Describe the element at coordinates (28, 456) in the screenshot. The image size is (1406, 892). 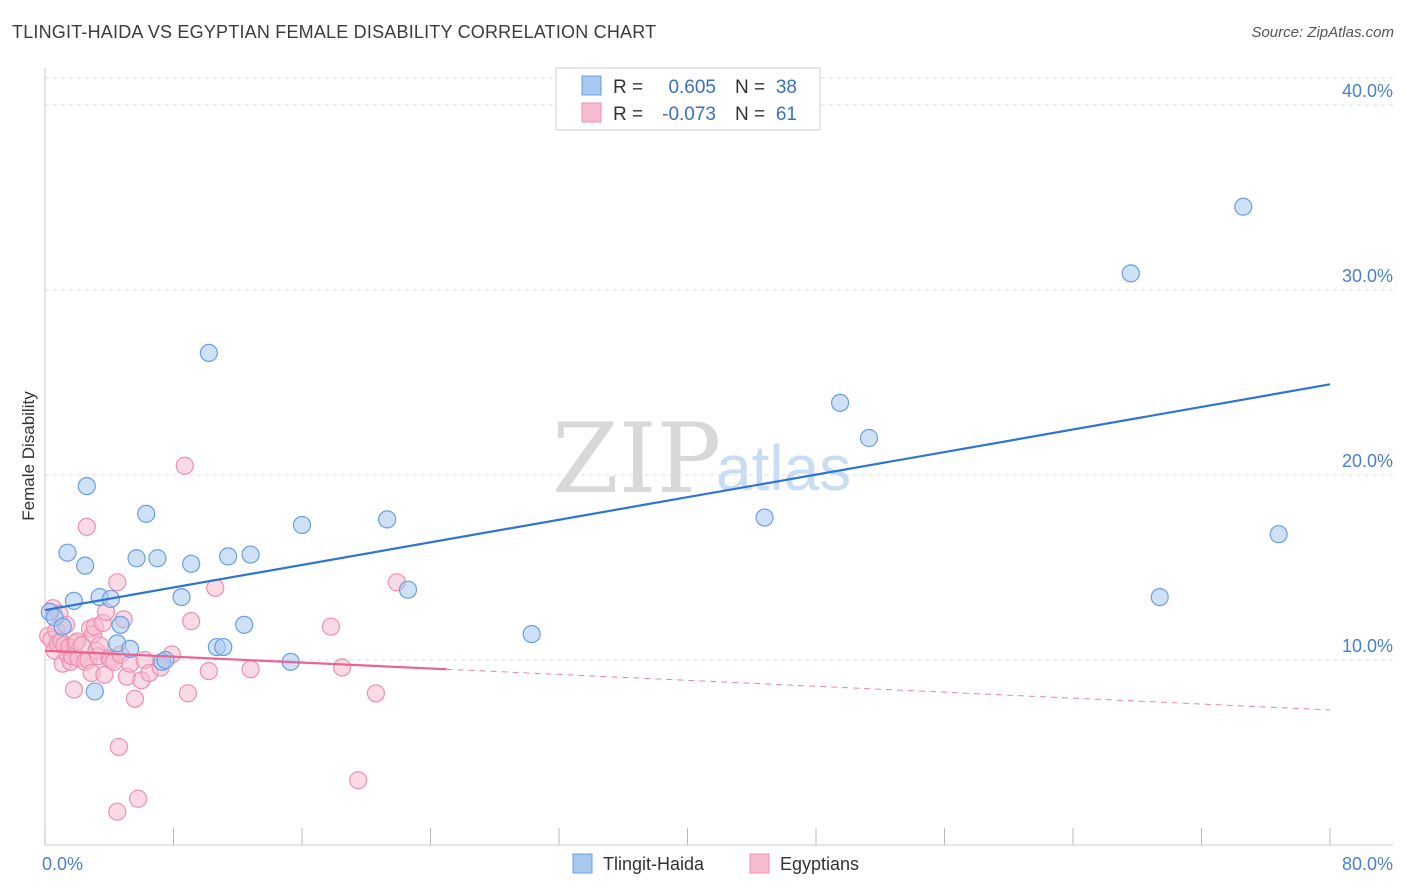
I see `y-axis-label: Female Disability` at that location.